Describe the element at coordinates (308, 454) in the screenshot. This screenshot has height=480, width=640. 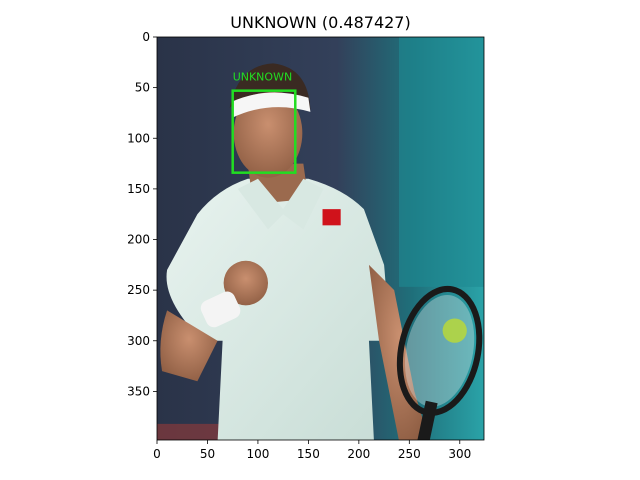
I see `x-tick-label: 150` at that location.